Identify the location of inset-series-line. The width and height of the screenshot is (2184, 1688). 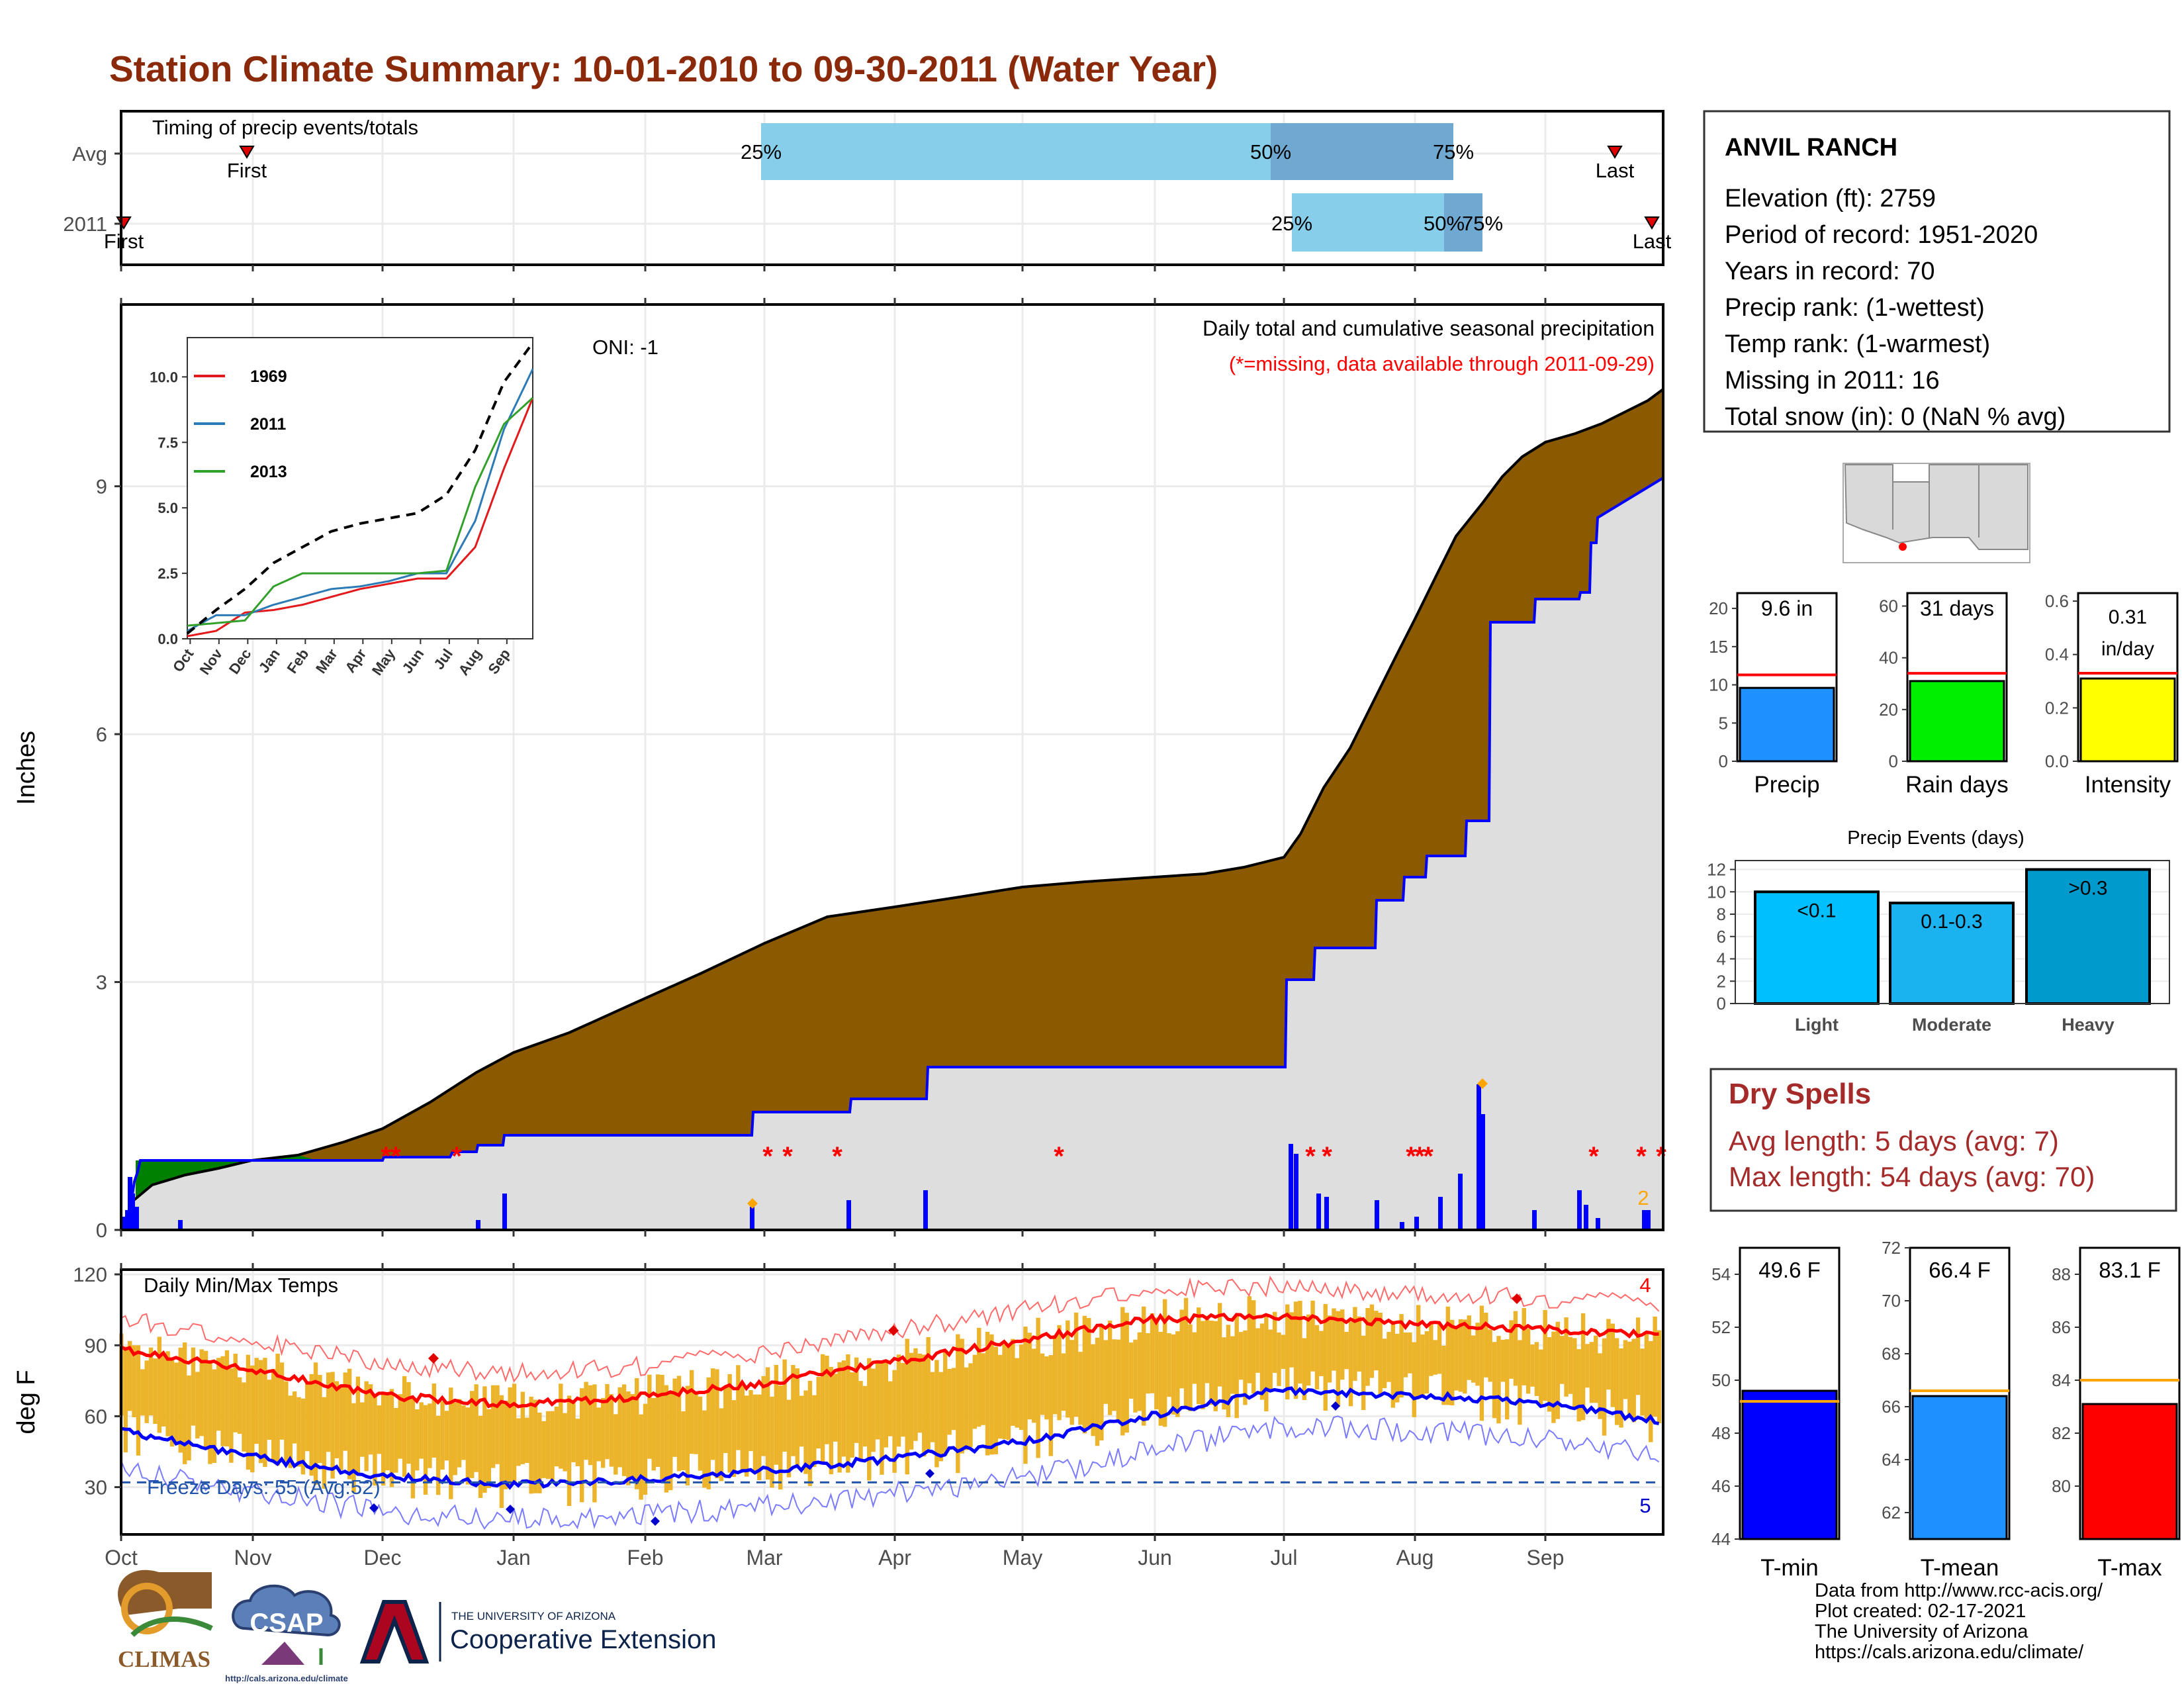
(360, 500).